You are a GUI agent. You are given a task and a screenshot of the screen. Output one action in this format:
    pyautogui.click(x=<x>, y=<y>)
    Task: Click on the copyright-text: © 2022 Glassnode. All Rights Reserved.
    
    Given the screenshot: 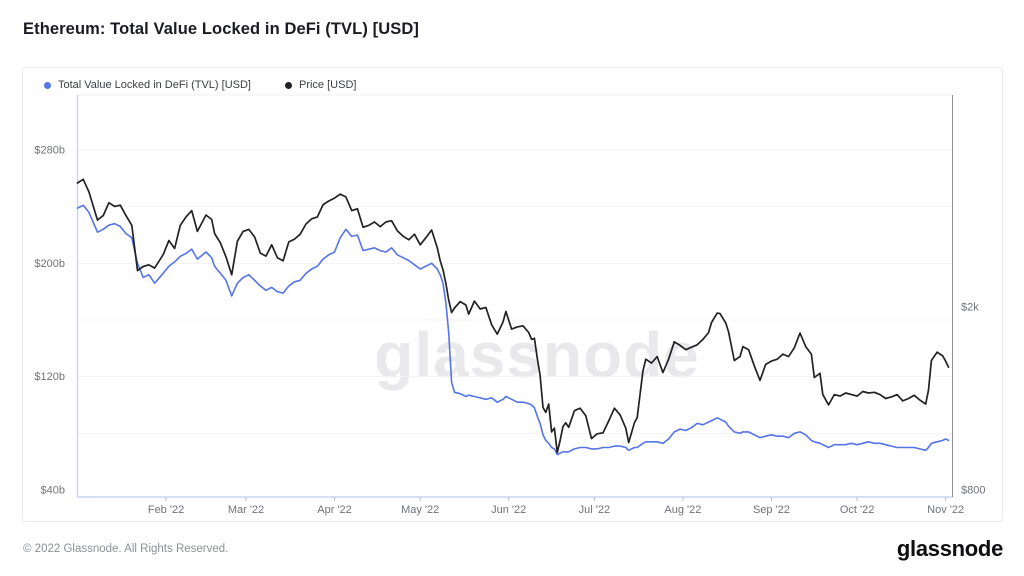 What is the action you would take?
    pyautogui.click(x=126, y=549)
    